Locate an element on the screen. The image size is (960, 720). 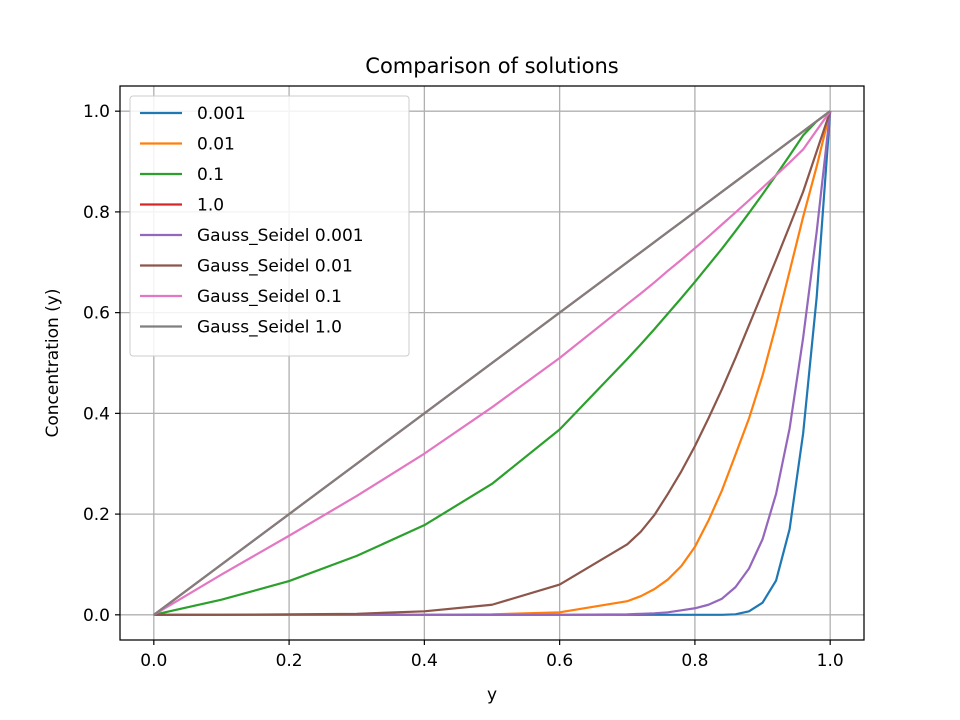
legend-label: 0.01 is located at coordinates (216, 145).